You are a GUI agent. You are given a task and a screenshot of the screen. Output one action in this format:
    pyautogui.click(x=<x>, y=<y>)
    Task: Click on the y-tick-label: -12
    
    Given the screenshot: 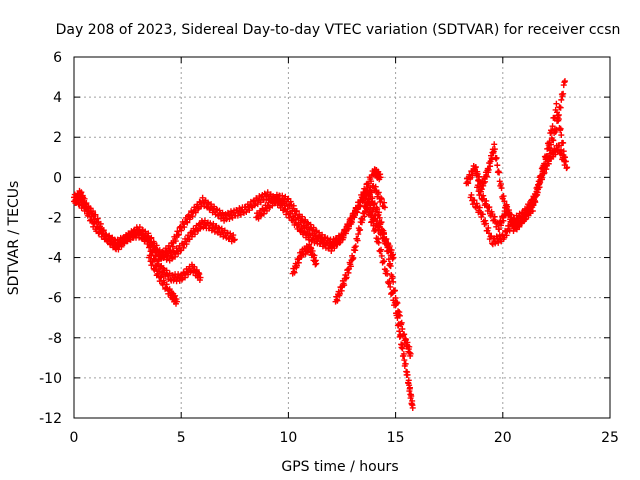 What is the action you would take?
    pyautogui.click(x=50, y=419)
    